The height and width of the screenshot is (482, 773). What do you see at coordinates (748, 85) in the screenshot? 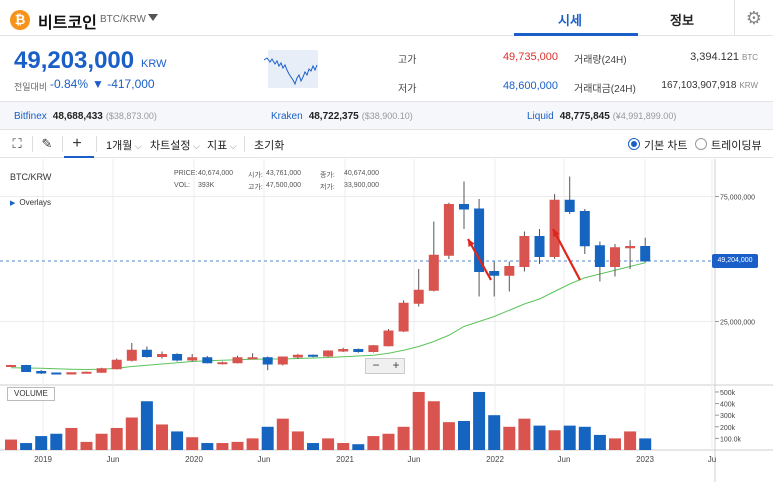
I see `amount-24h-unit: KRW` at bounding box center [748, 85].